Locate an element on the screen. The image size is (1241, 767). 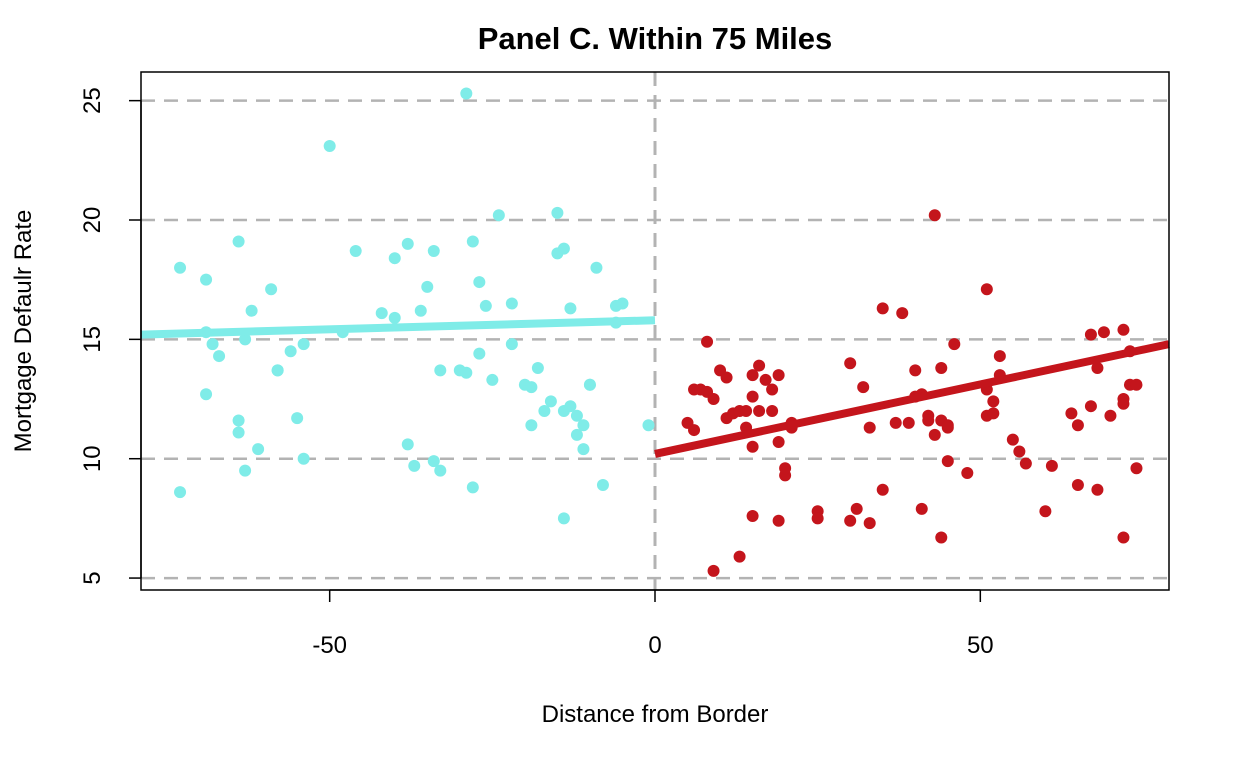
x-tick-label: -50 is located at coordinates (329, 645).